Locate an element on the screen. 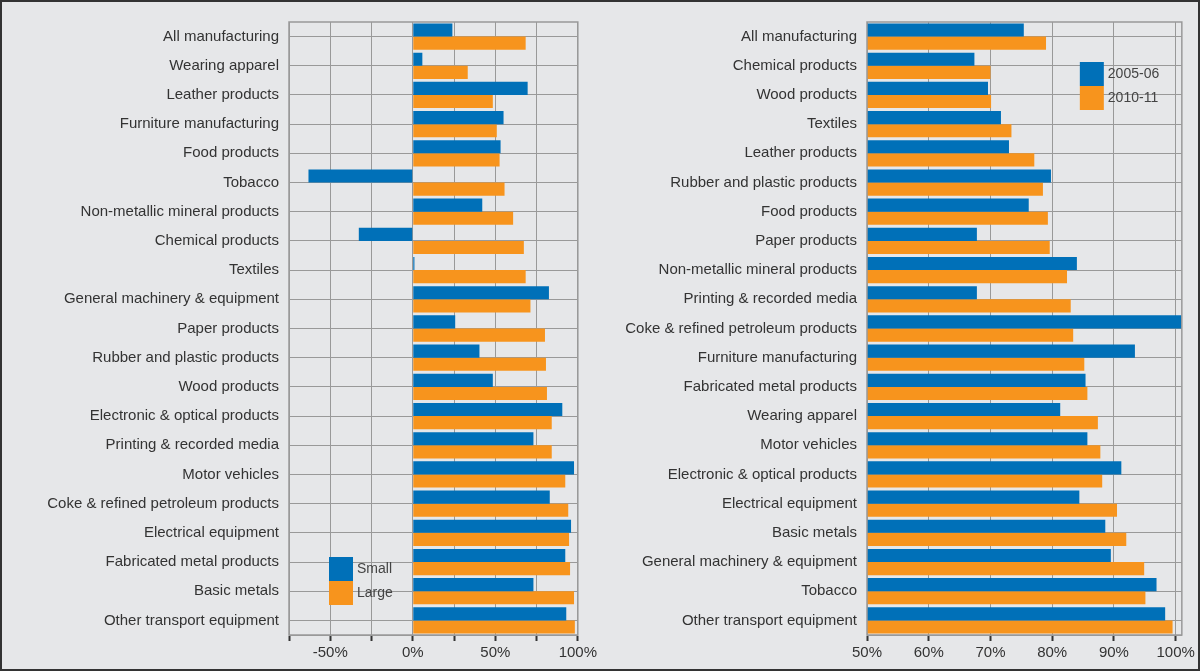 The image size is (1200, 671). legend-label: Large is located at coordinates (375, 591).